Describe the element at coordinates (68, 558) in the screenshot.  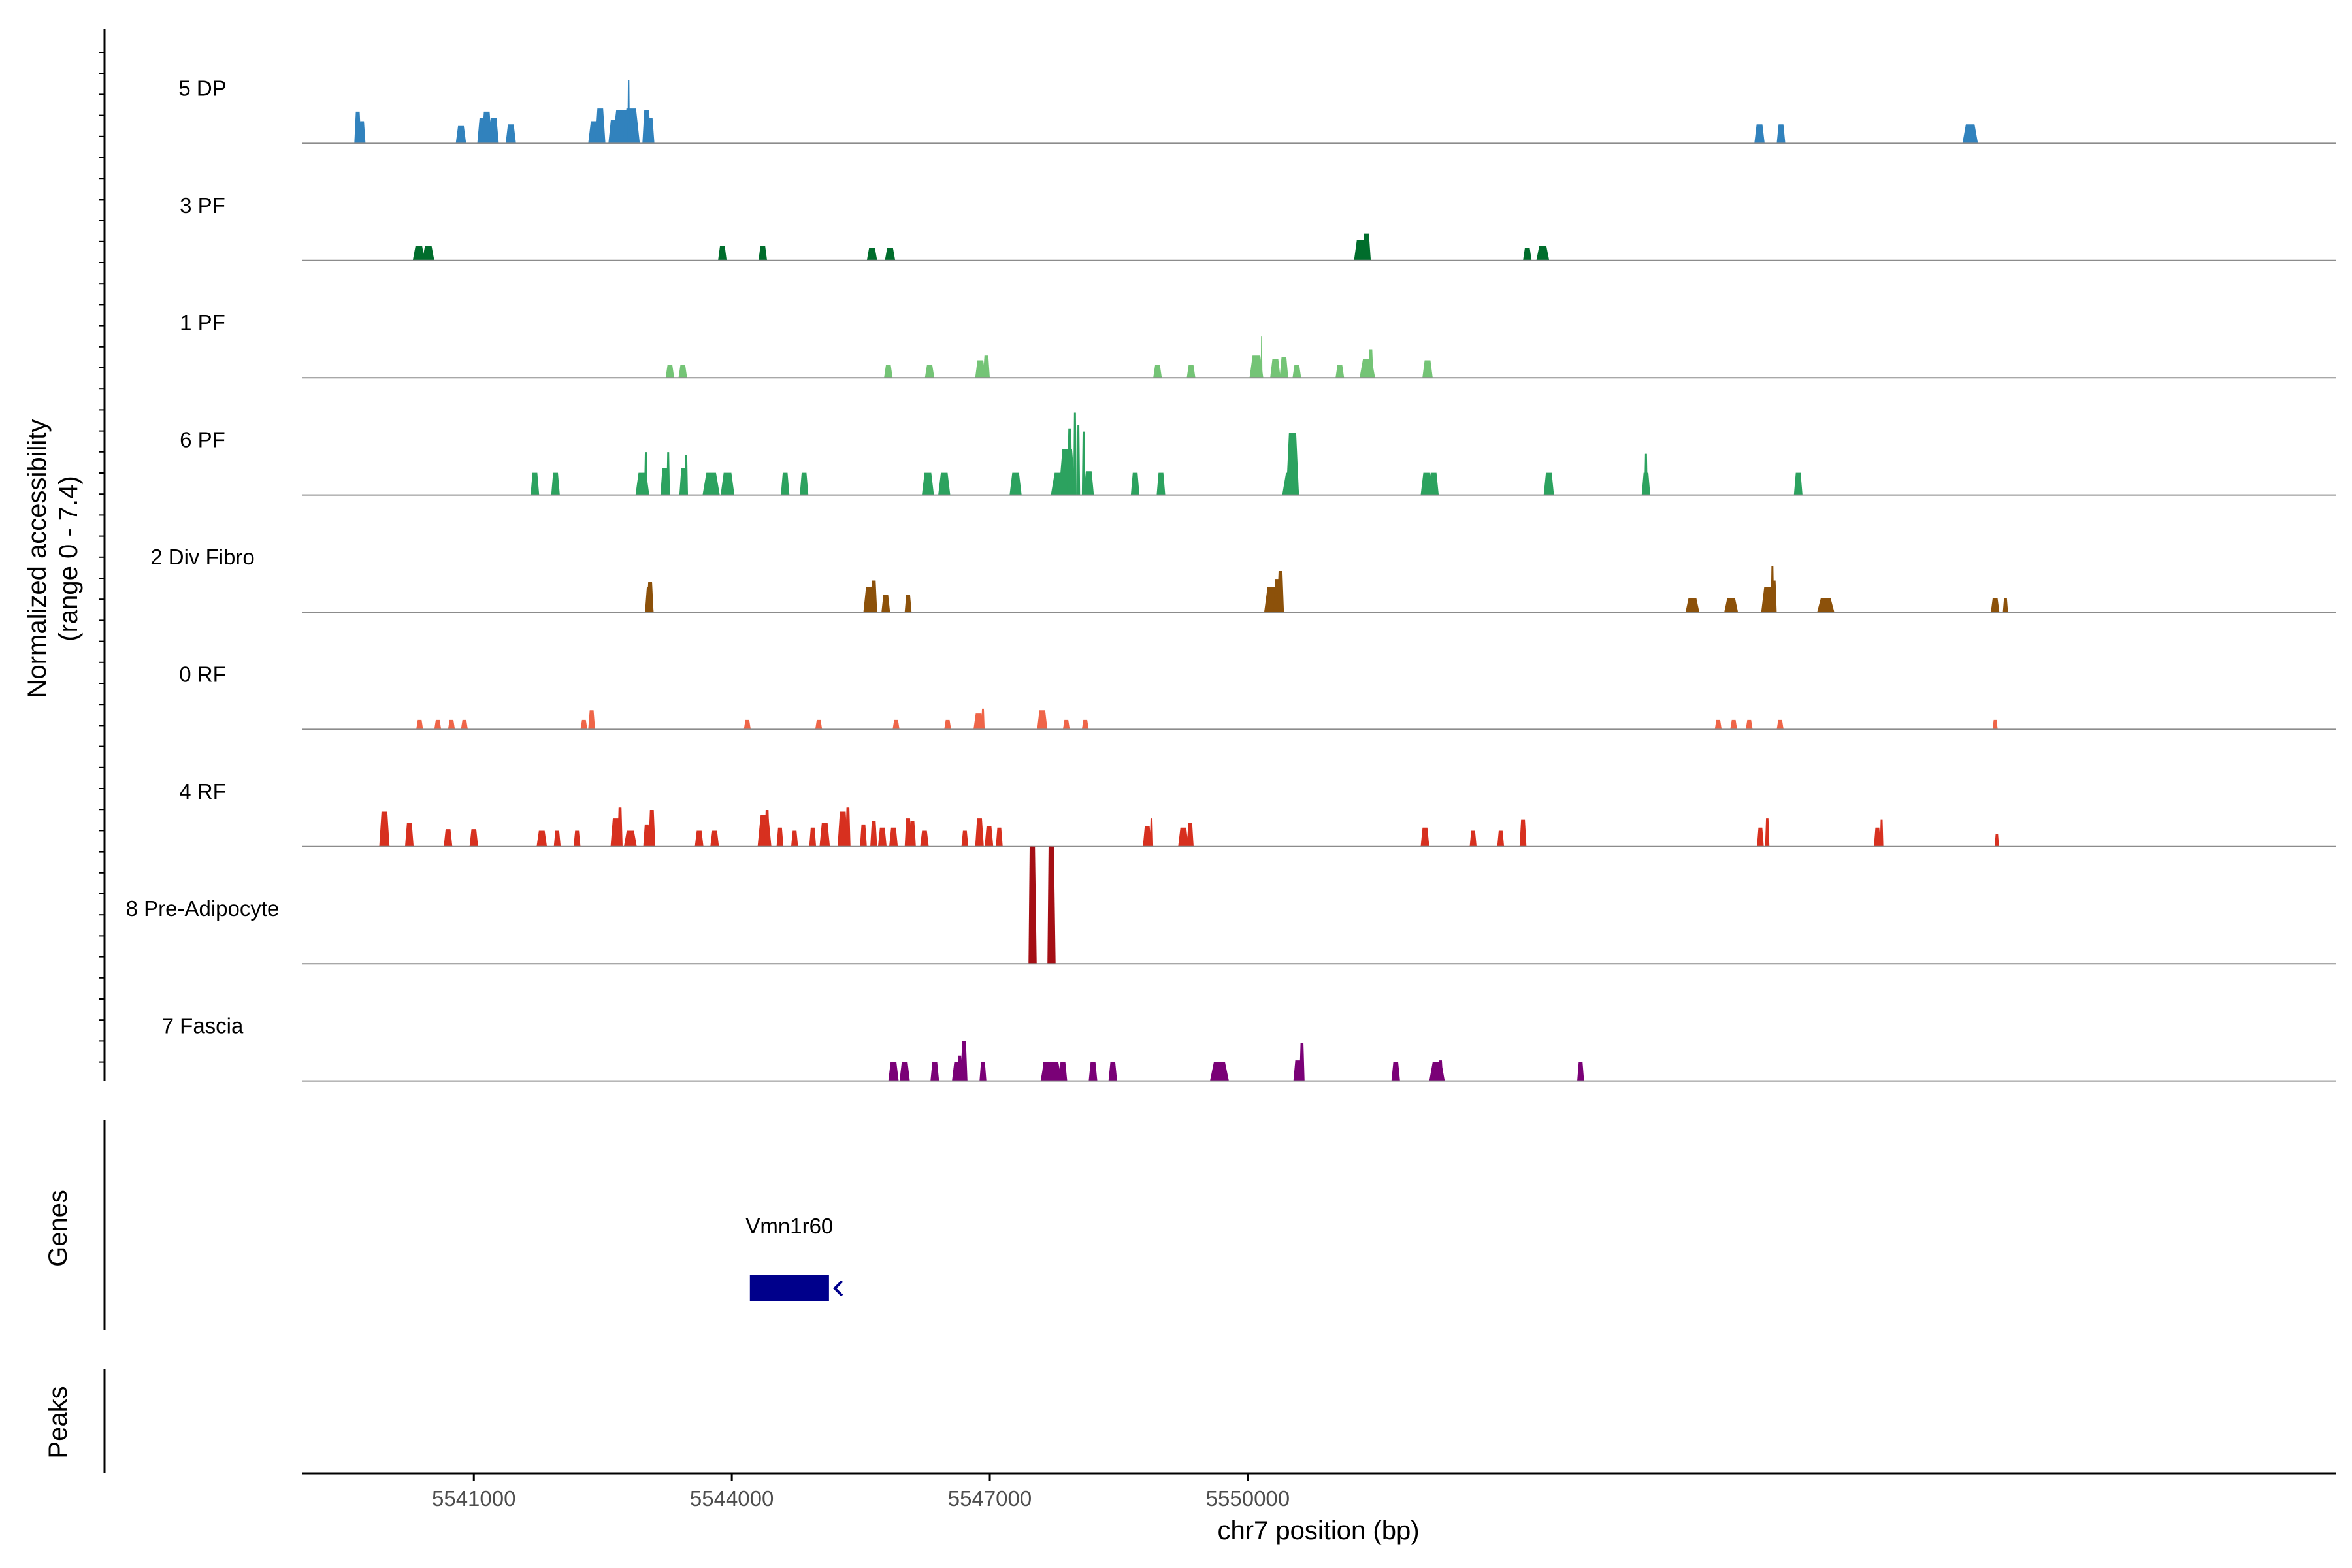
I see `y-axis-label-line2: (range 0 - 7.4)` at that location.